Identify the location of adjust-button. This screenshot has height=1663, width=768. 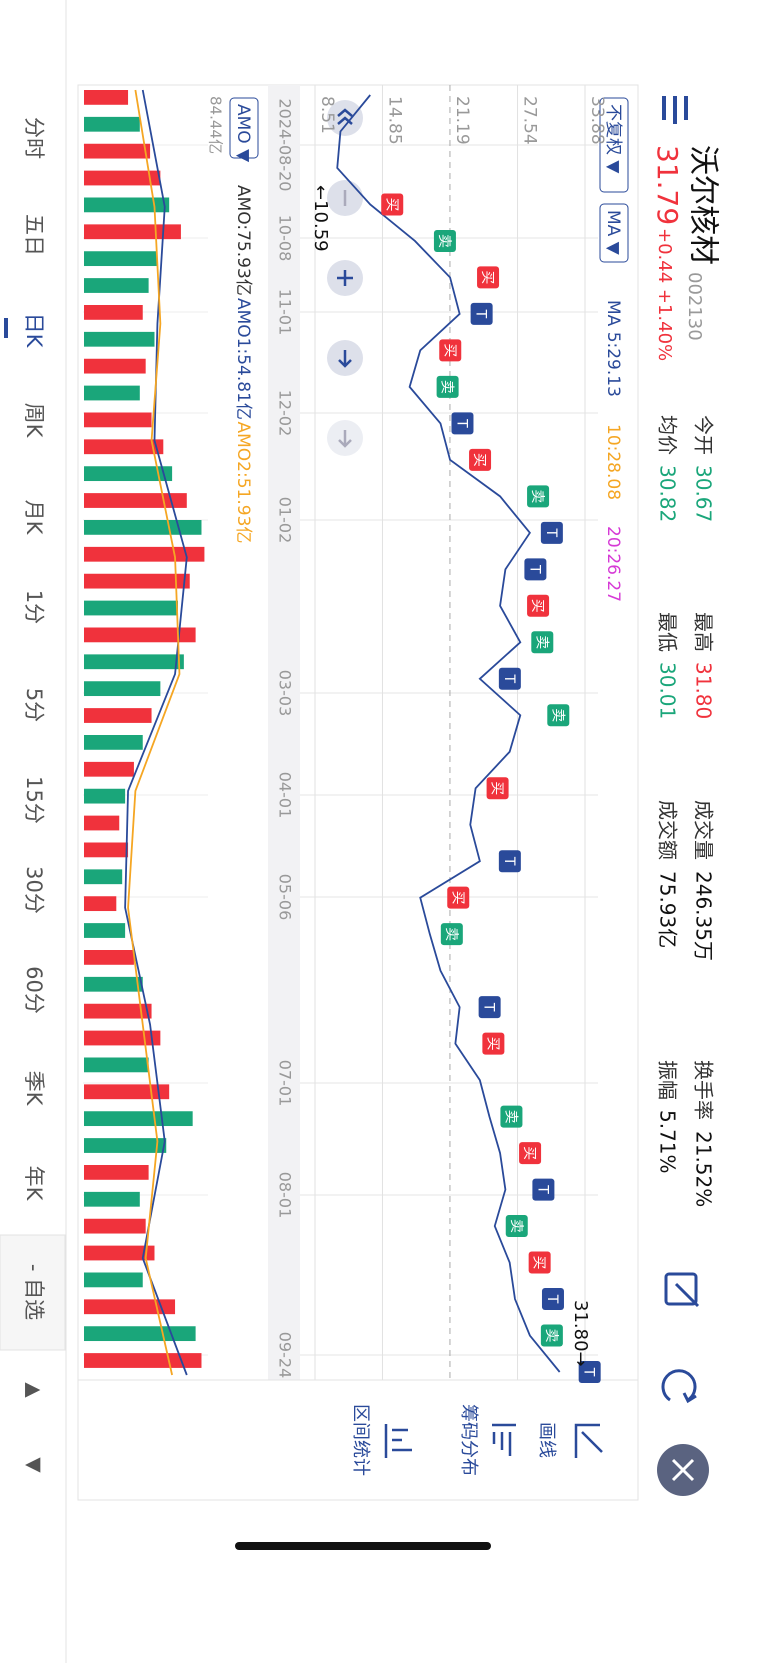
(614, 145).